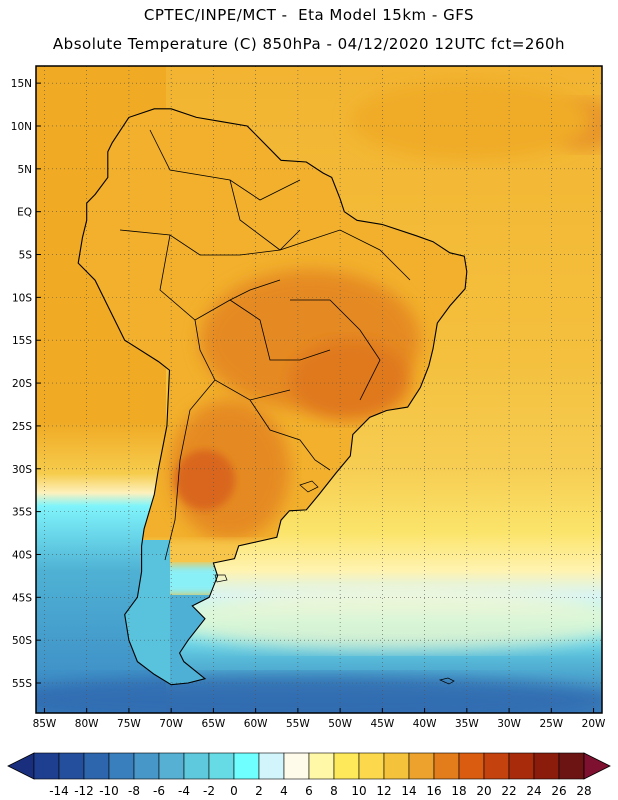 Image resolution: width=618 pixels, height=800 pixels. What do you see at coordinates (551, 724) in the screenshot?
I see `lon-tick-label: 25W` at bounding box center [551, 724].